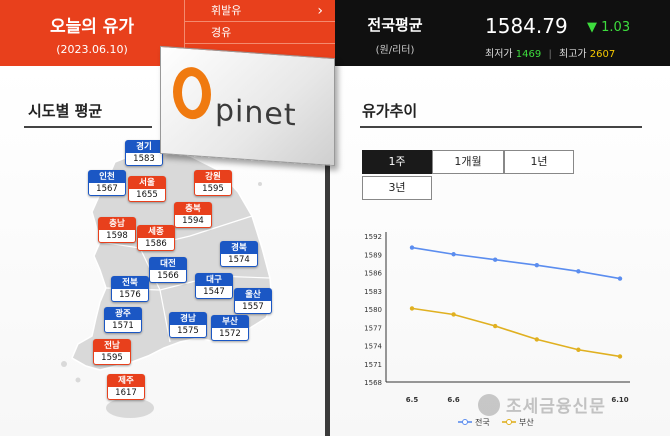  I want to click on region-price: 1567, so click(107, 189).